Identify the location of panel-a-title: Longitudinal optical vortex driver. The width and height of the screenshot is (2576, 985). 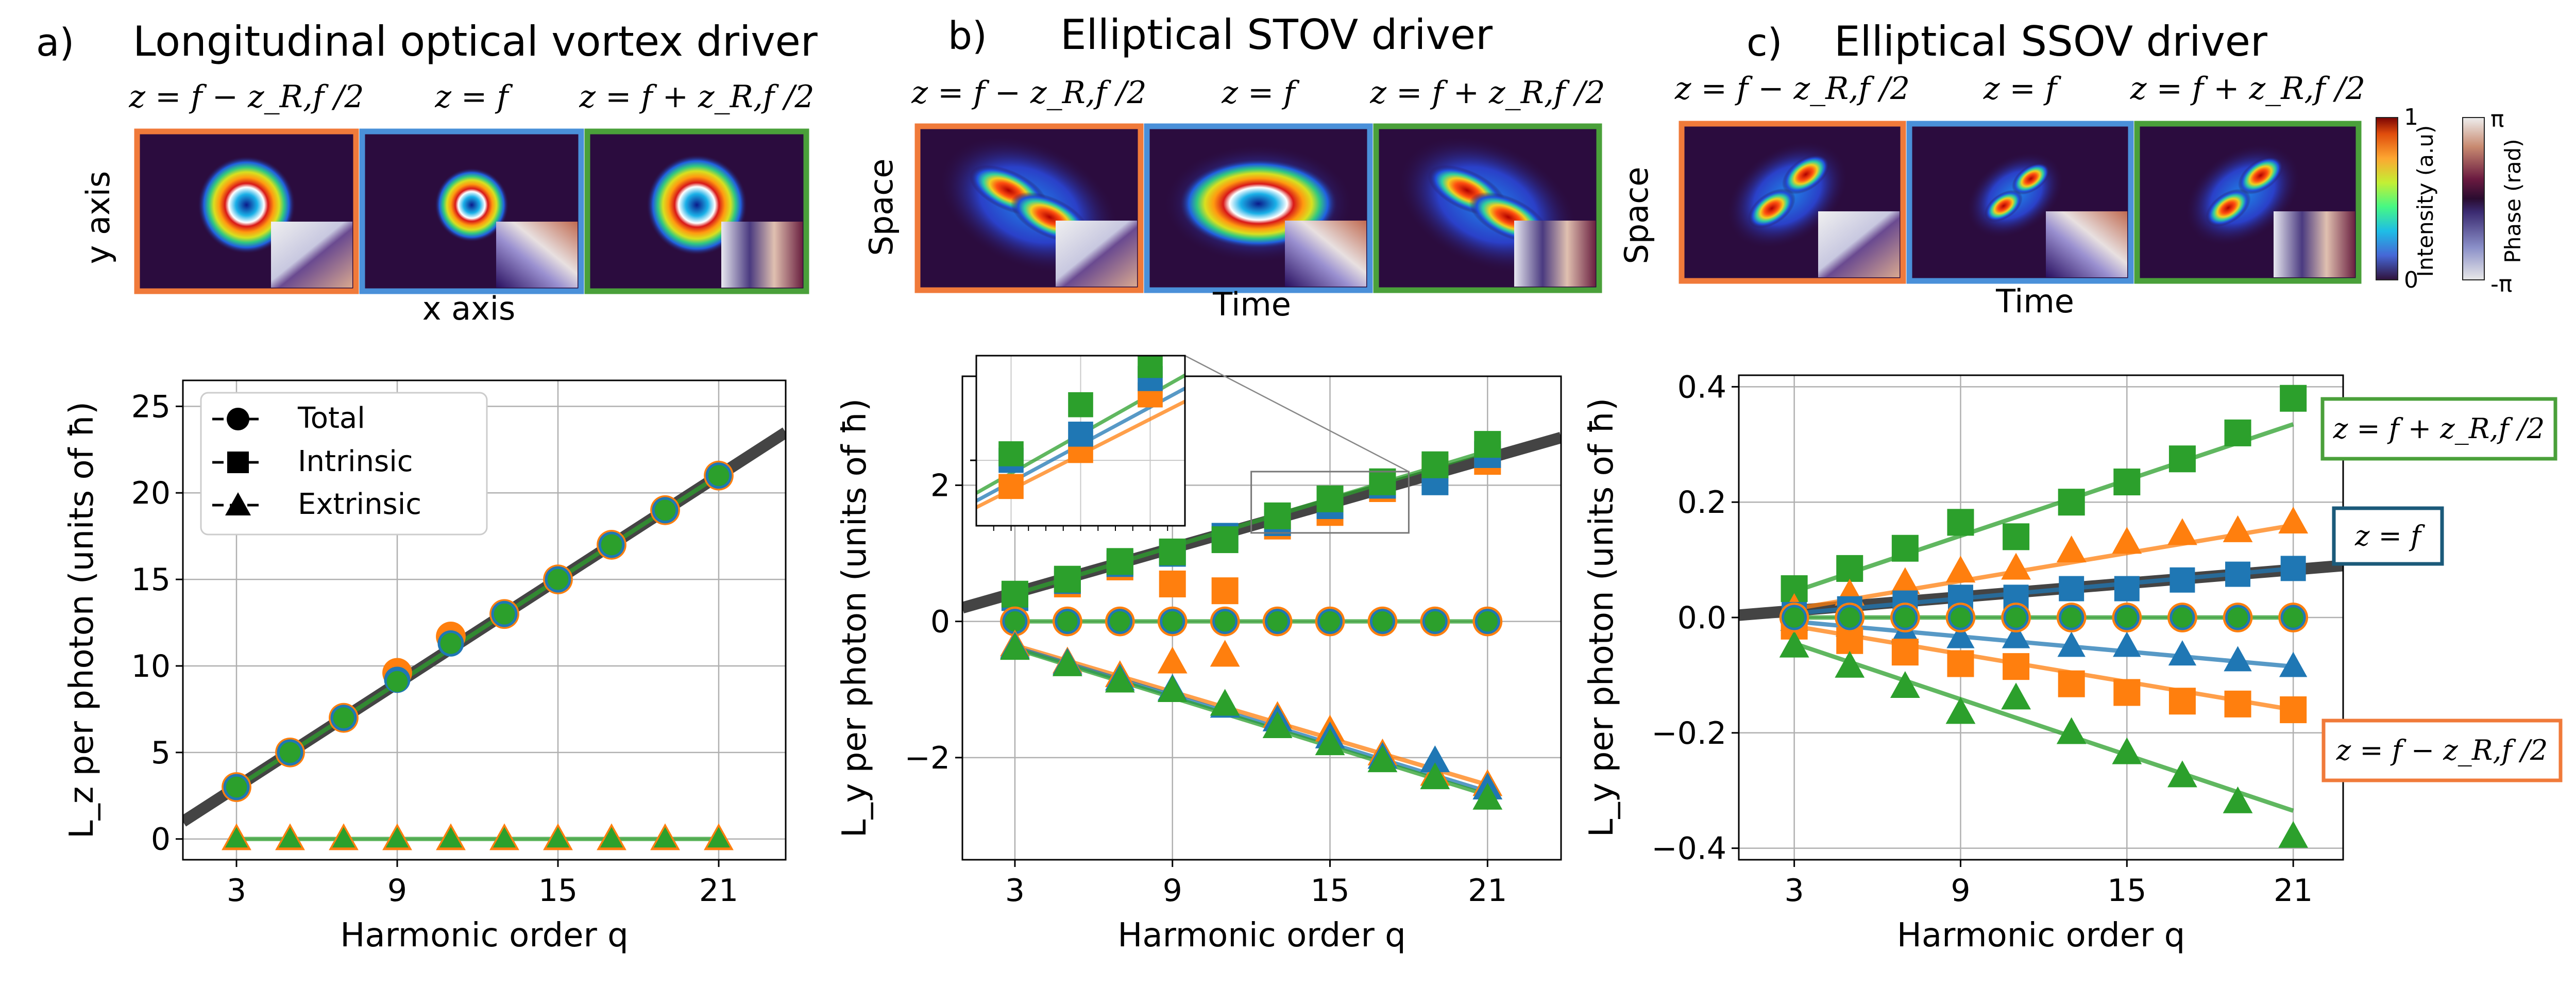
(475, 42).